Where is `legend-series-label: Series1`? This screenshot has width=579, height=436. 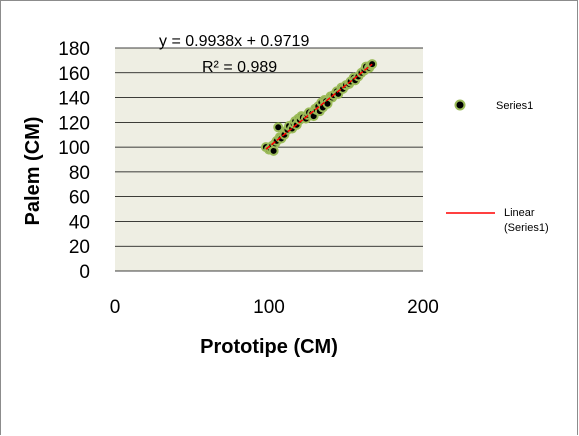 legend-series-label: Series1 is located at coordinates (514, 106).